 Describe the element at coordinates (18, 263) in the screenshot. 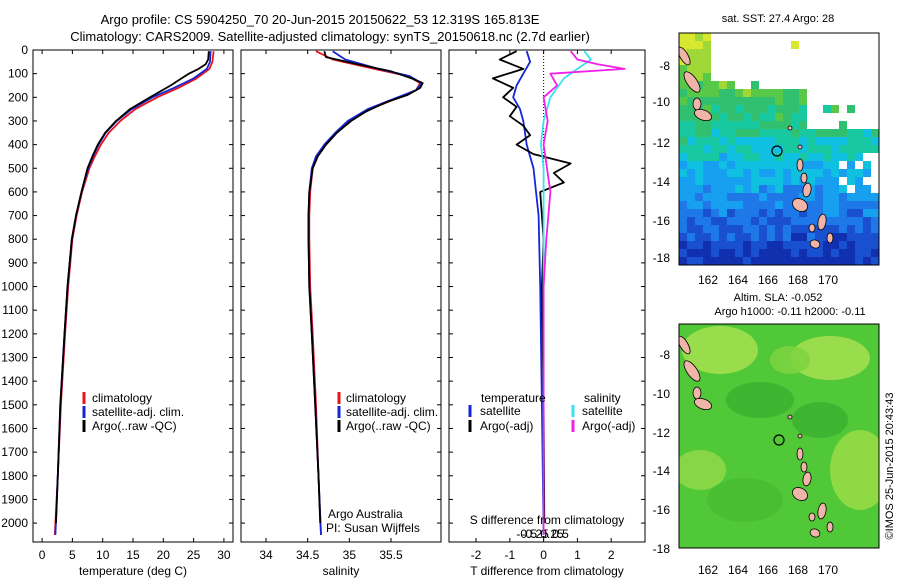

I see `depth-tick-label: 900` at that location.